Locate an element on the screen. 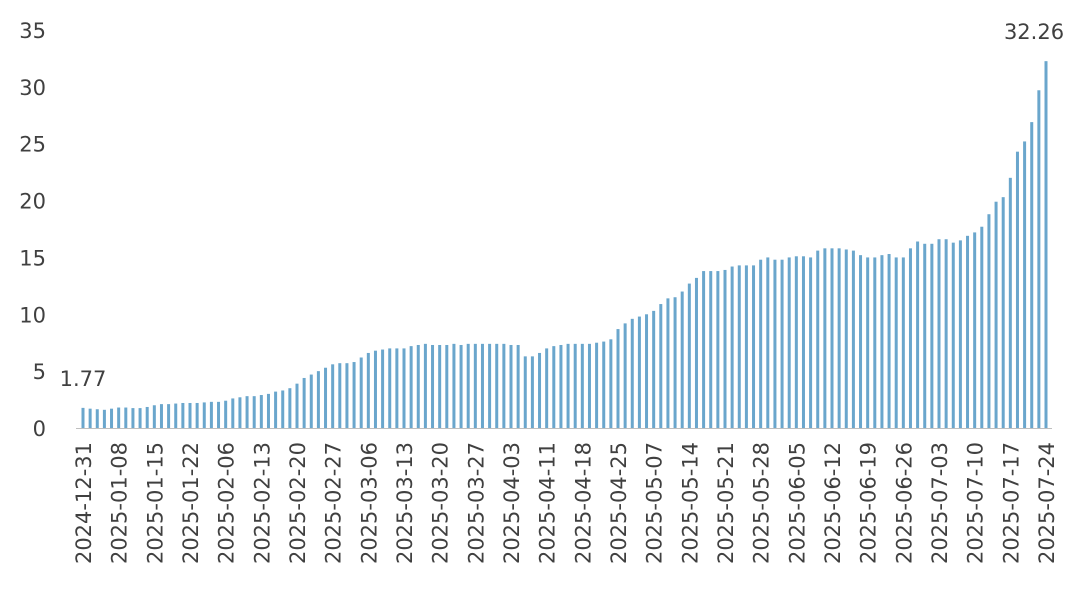 The image size is (1080, 603). x-tick-label: 2025-04-03 is located at coordinates (512, 503).